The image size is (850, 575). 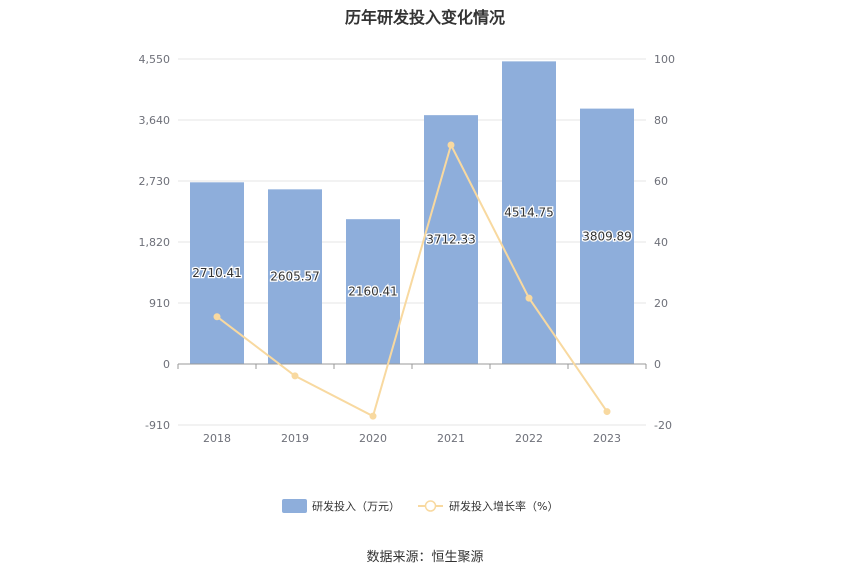 I want to click on right-axis: -20 0 20 40 60 80 100, so click(x=664, y=242).